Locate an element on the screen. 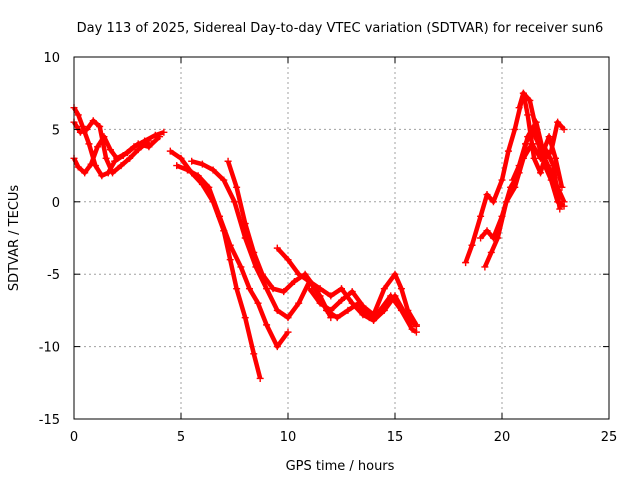 The image size is (640, 480). y-tick-label: -10 is located at coordinates (49, 348).